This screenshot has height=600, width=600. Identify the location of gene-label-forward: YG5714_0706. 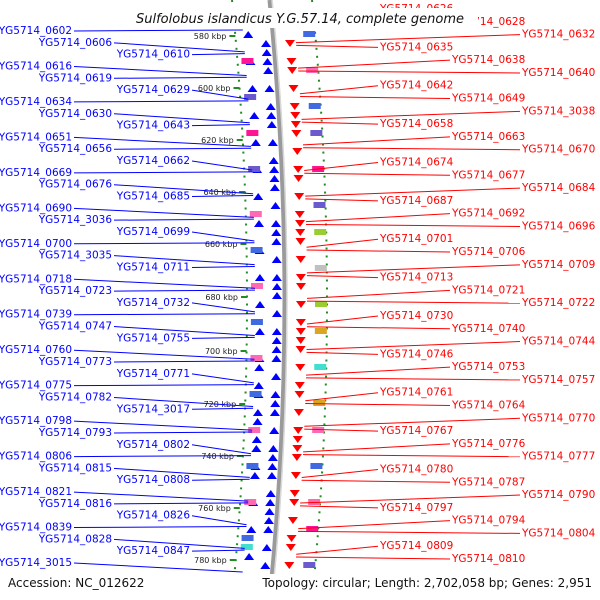
(488, 252).